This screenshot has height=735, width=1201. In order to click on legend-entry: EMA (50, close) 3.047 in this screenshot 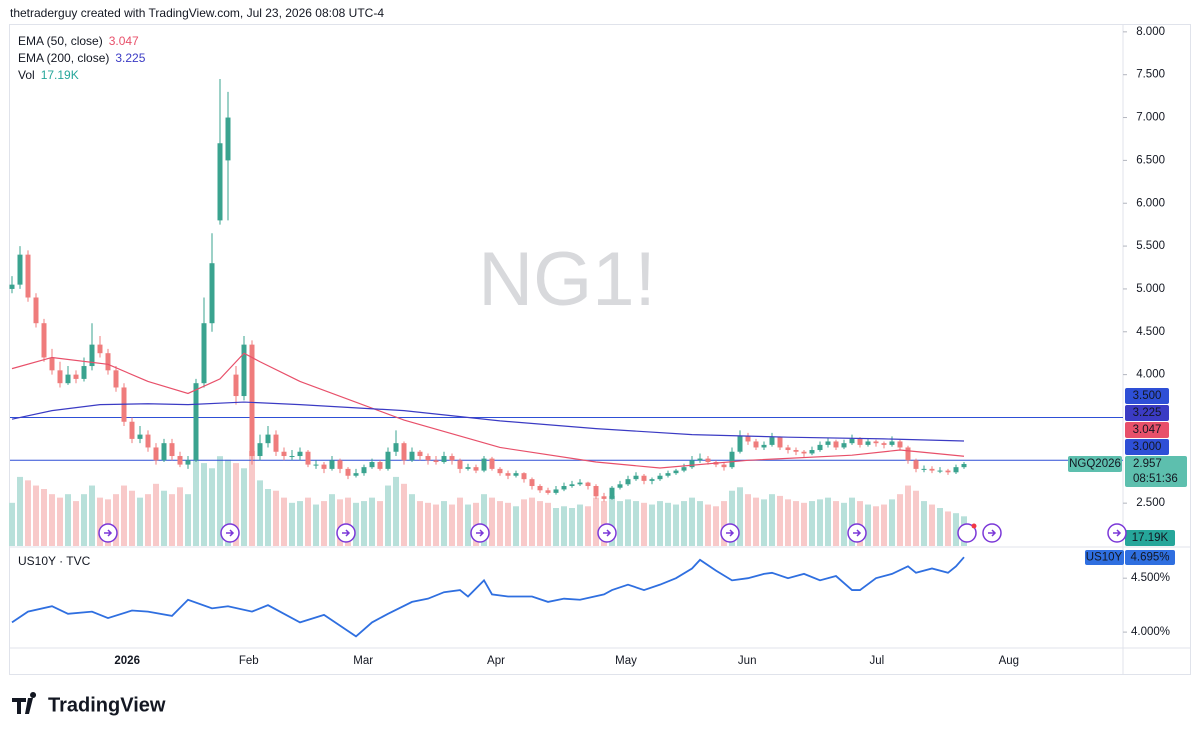, I will do `click(78, 41)`.